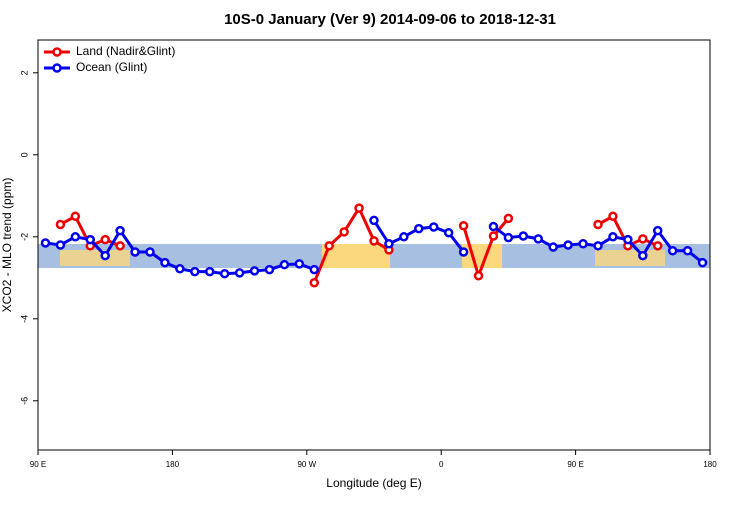 The image size is (750, 505). Describe the element at coordinates (111, 67) in the screenshot. I see `legend-label: Ocean (Glint)` at that location.